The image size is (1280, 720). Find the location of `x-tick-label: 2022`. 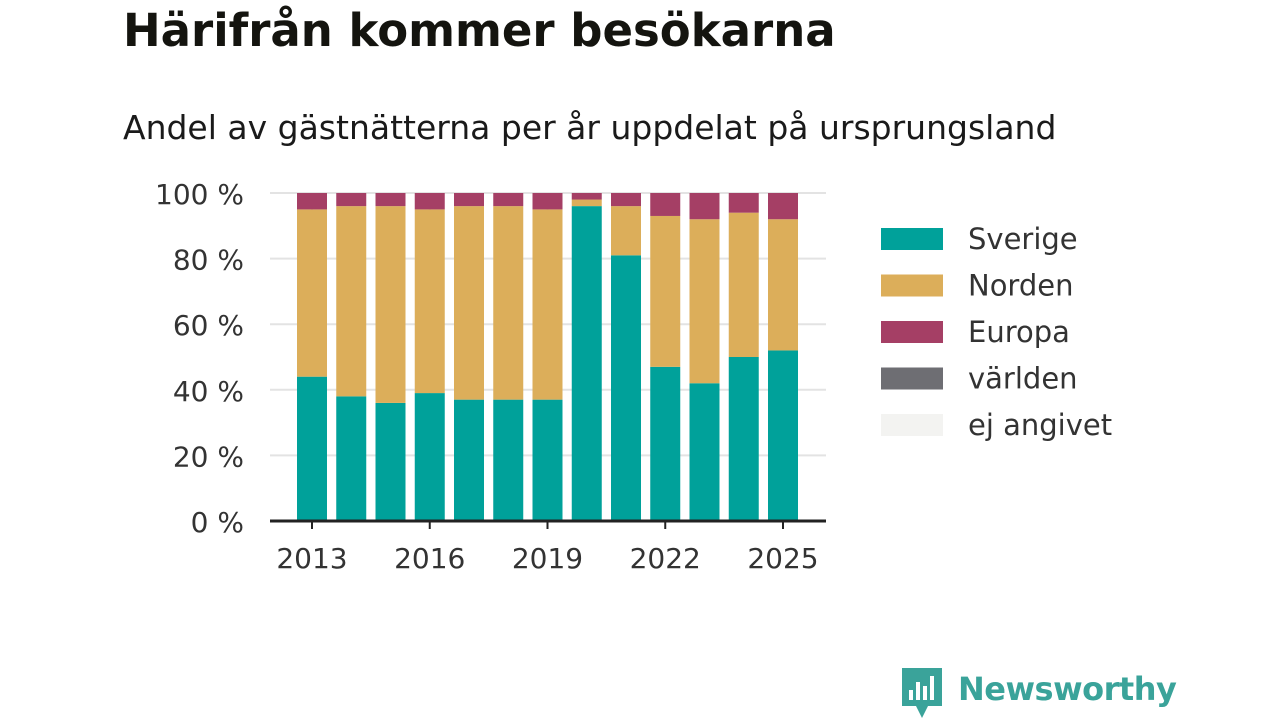

x-tick-label: 2022 is located at coordinates (665, 558).